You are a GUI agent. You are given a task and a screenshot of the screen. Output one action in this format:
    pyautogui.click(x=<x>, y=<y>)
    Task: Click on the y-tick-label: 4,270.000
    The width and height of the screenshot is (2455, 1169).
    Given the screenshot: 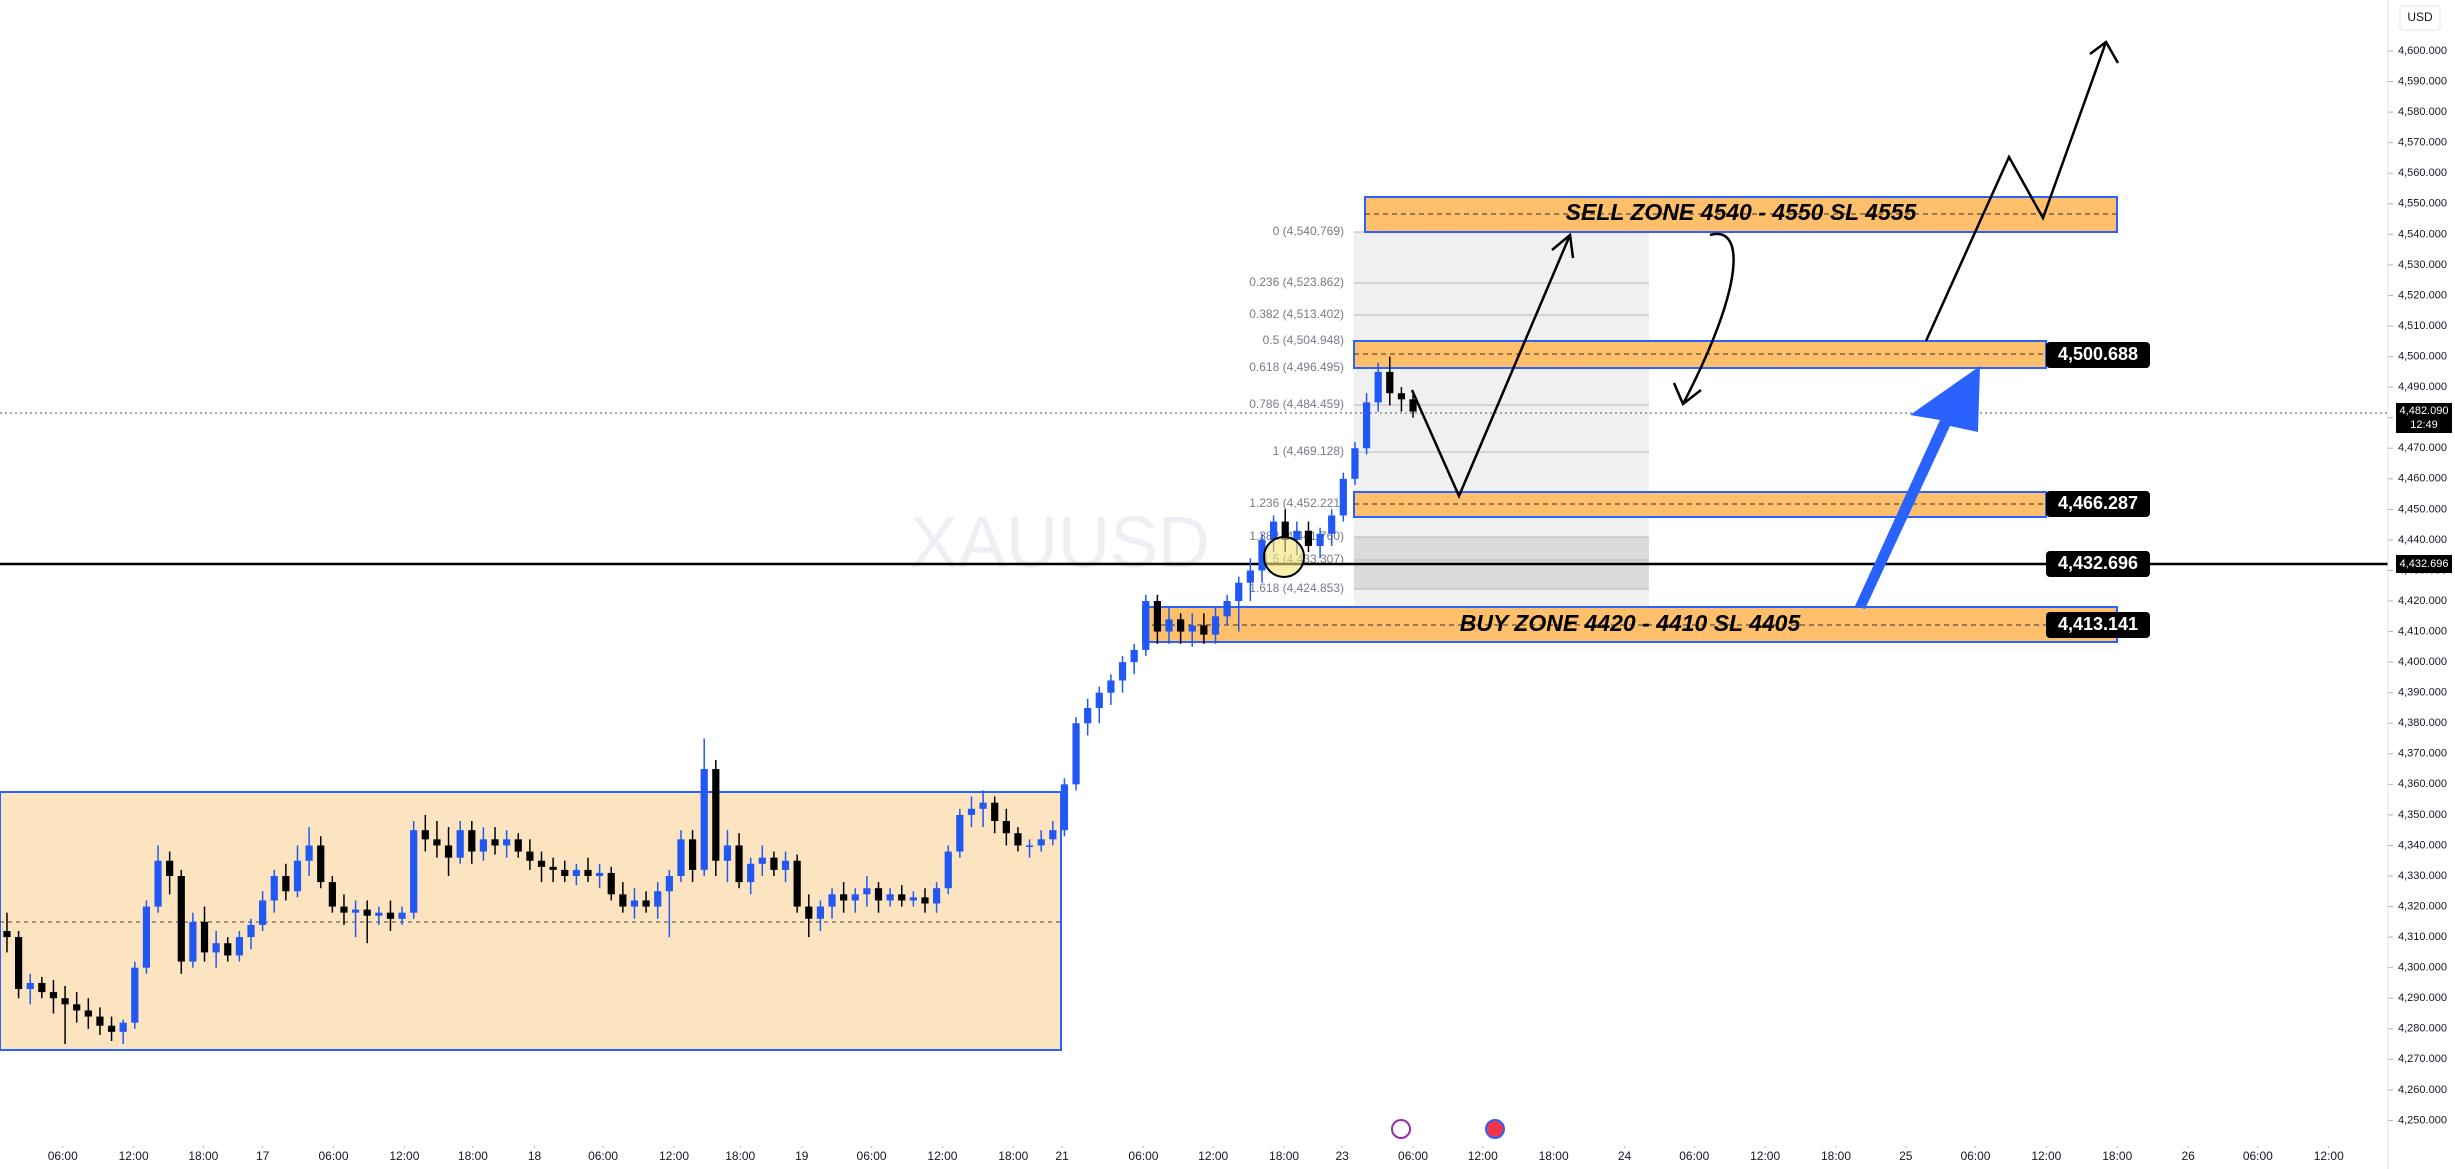 What is the action you would take?
    pyautogui.click(x=2422, y=1059)
    